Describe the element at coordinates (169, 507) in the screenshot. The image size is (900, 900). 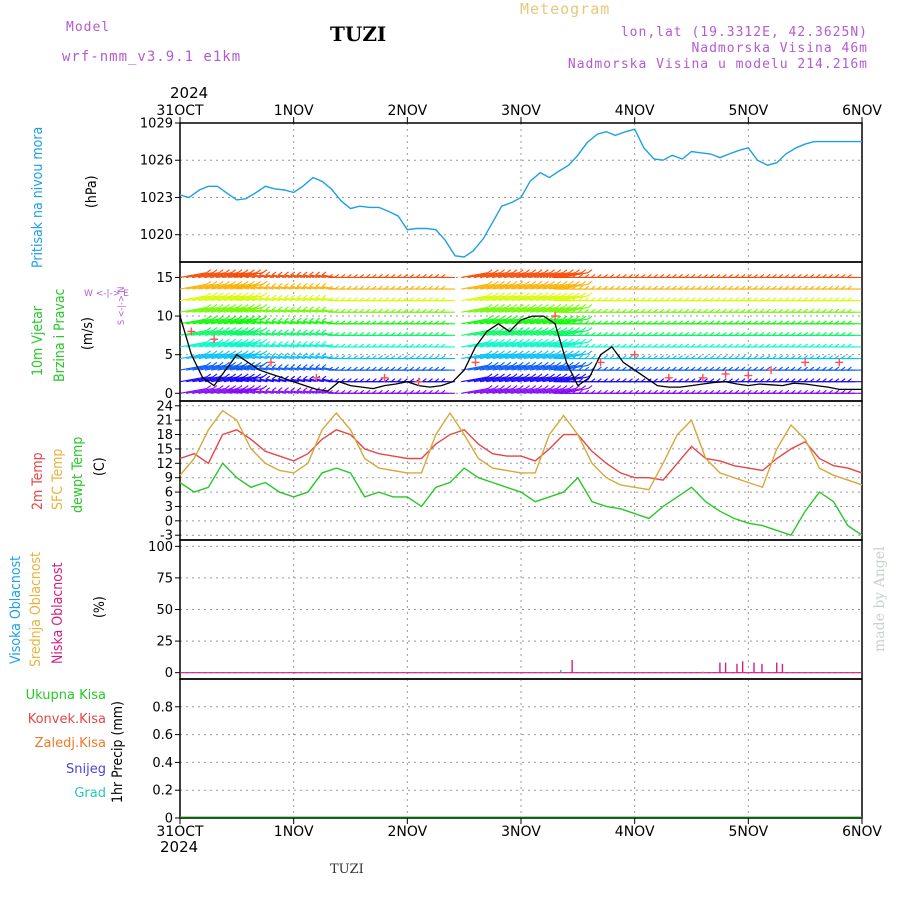
I see `y-tick-label: 3` at that location.